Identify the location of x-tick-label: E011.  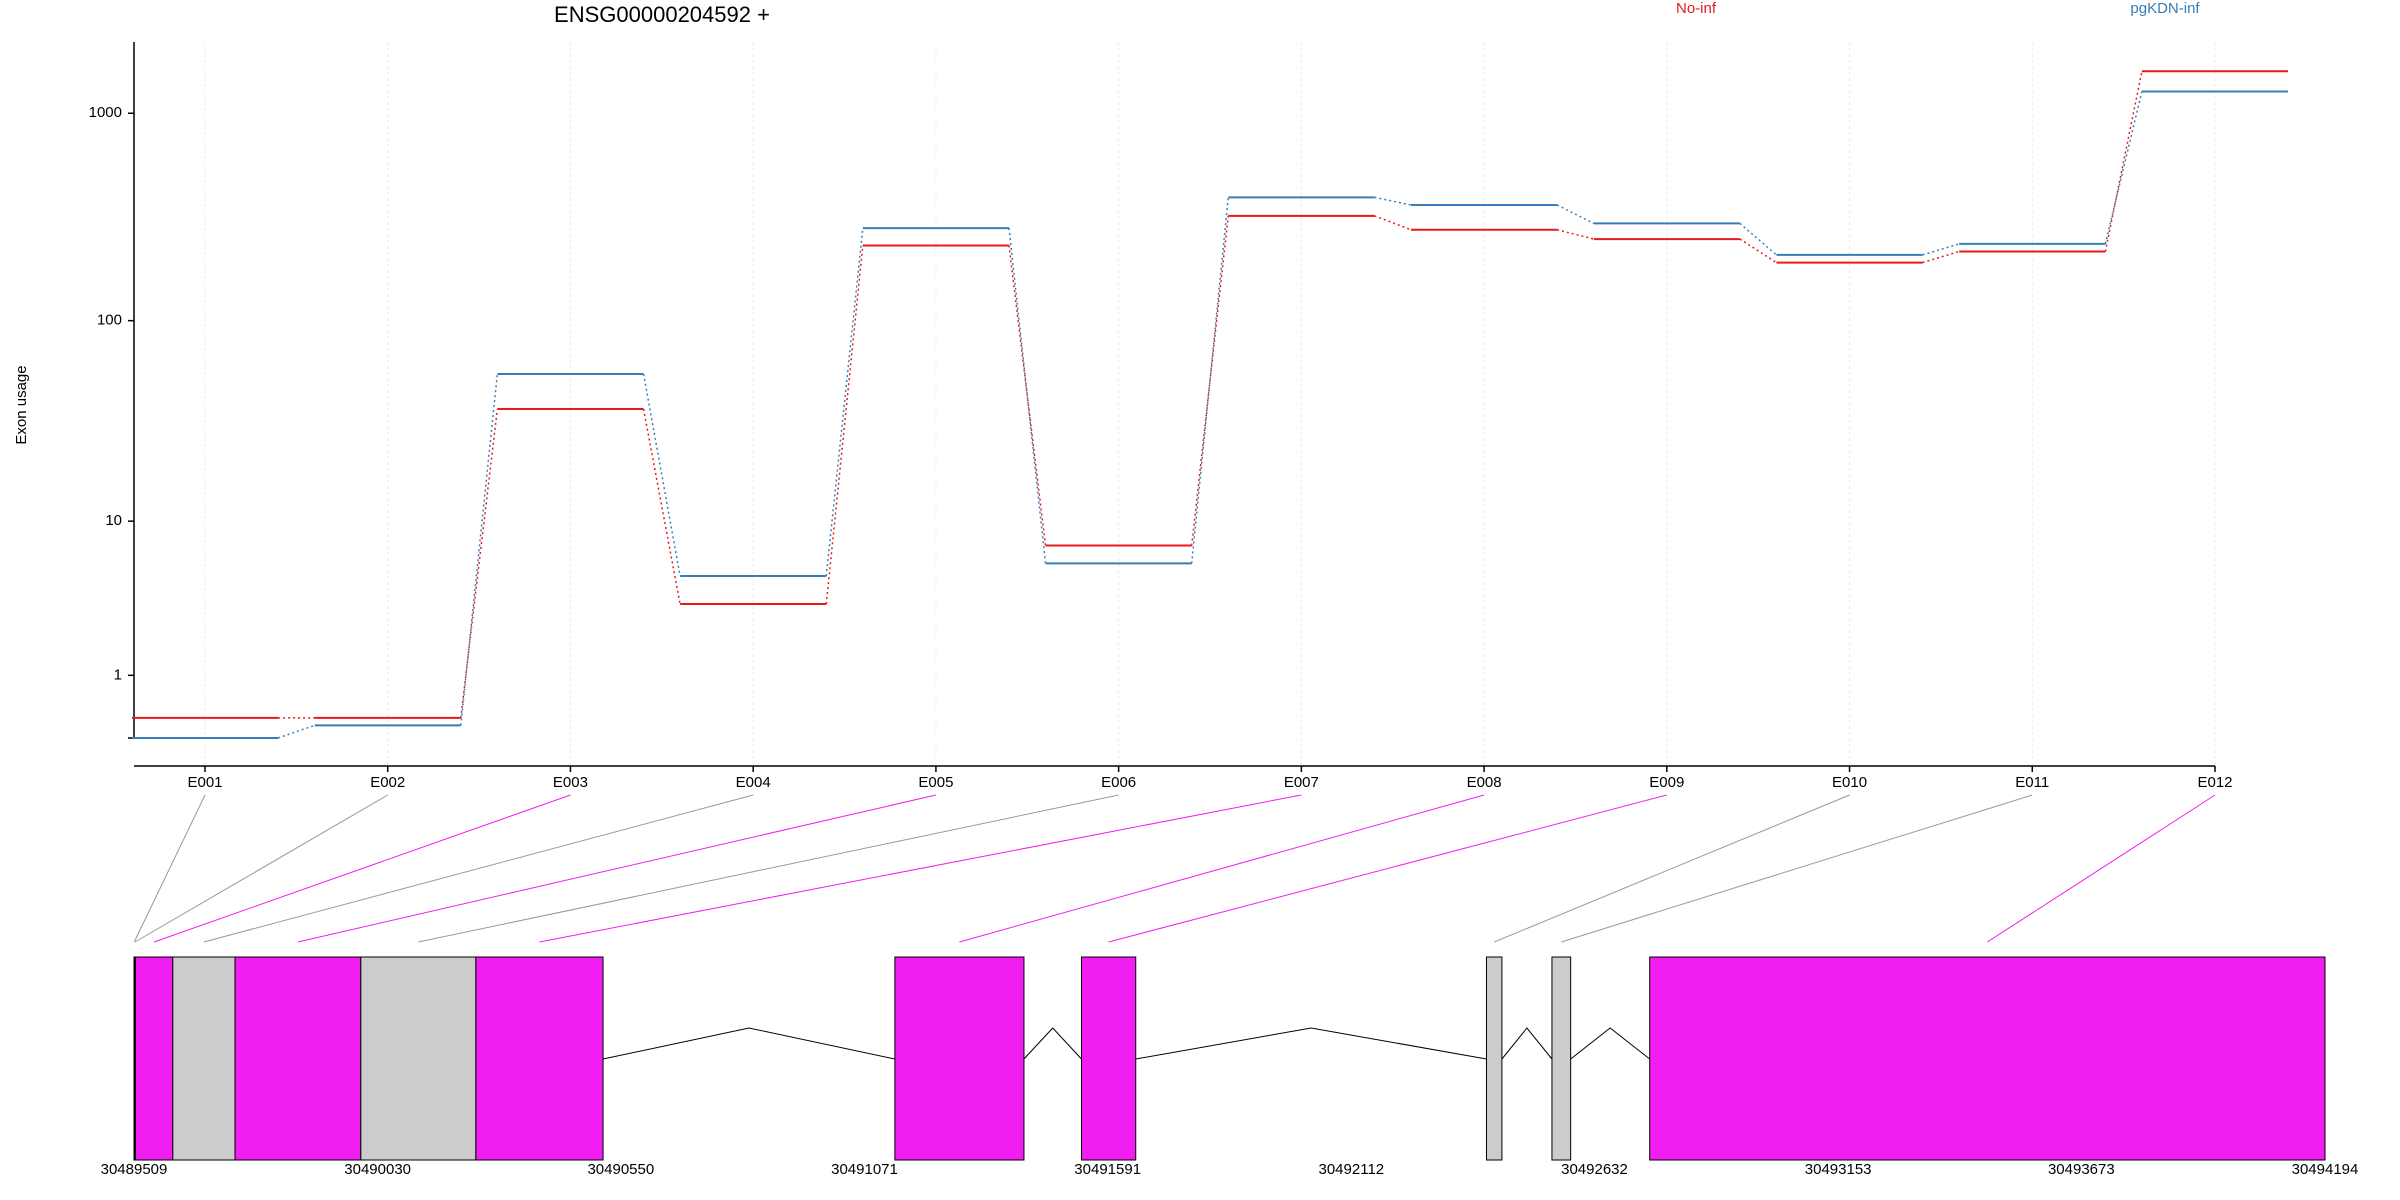
(2032, 782).